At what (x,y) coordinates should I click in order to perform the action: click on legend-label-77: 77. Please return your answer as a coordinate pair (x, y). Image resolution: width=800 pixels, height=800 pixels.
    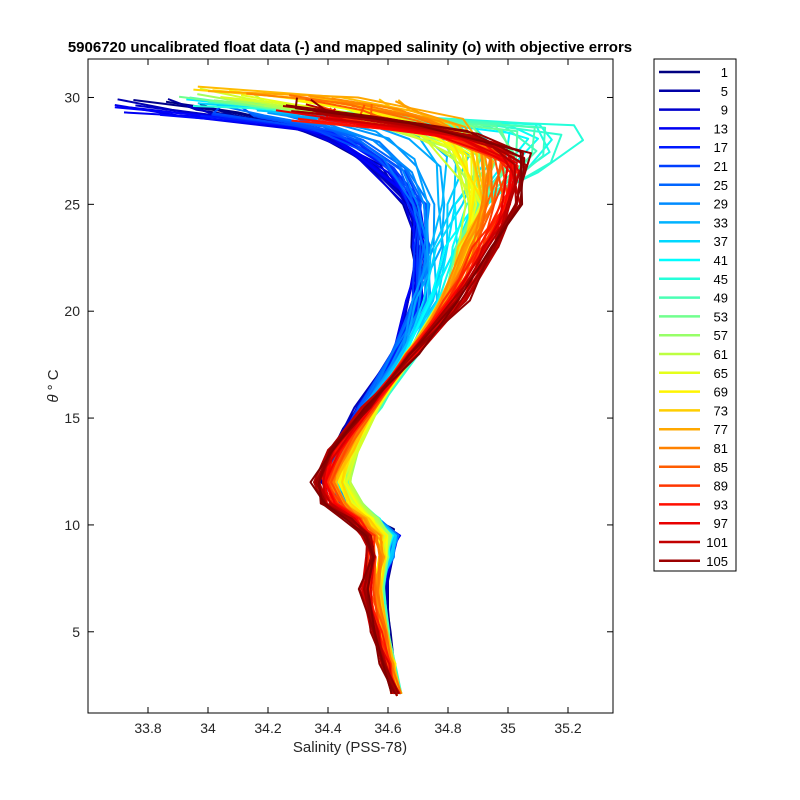
    Looking at the image, I should click on (721, 429).